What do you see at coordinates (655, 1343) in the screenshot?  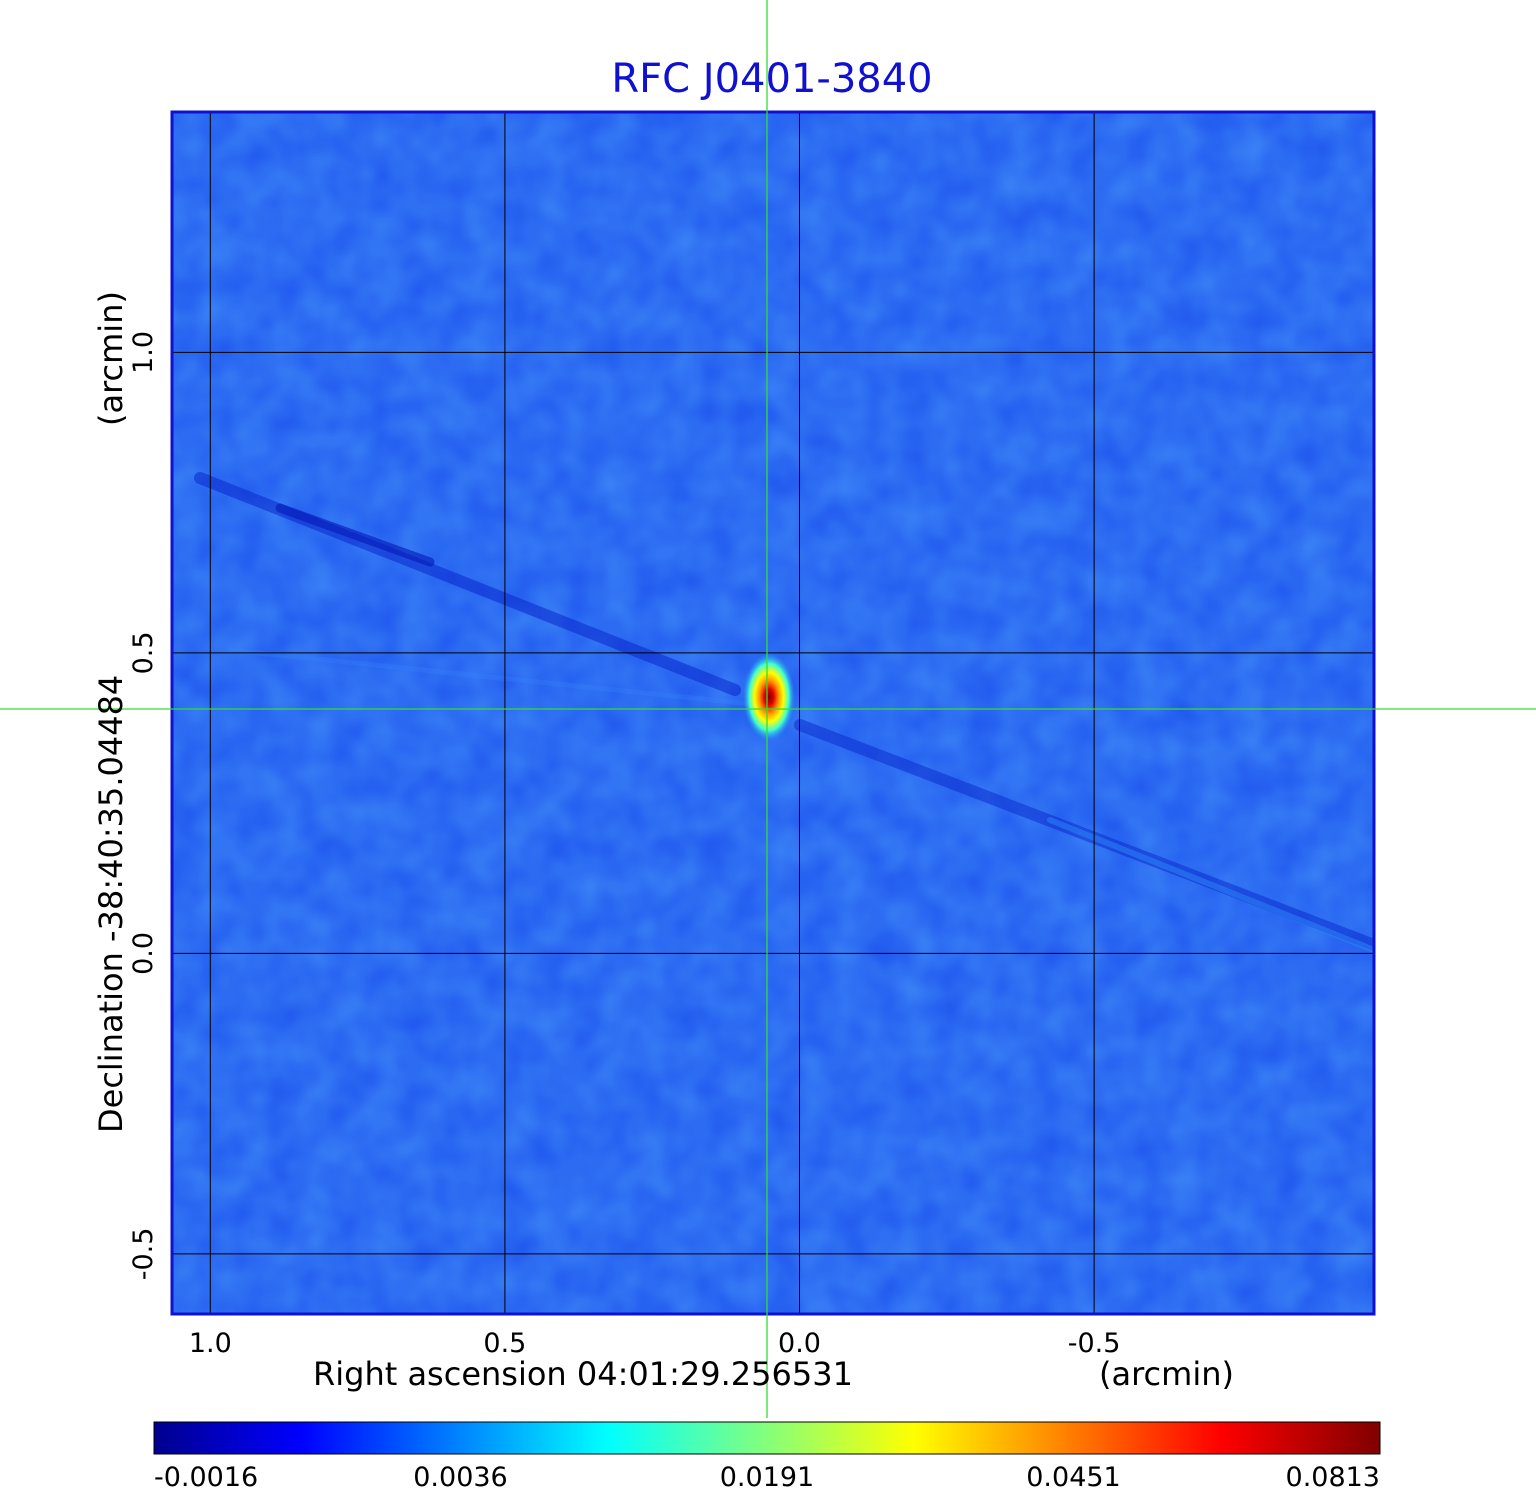 I see `x-tick-labels: 1.0 0.5 0.0 -0.5` at bounding box center [655, 1343].